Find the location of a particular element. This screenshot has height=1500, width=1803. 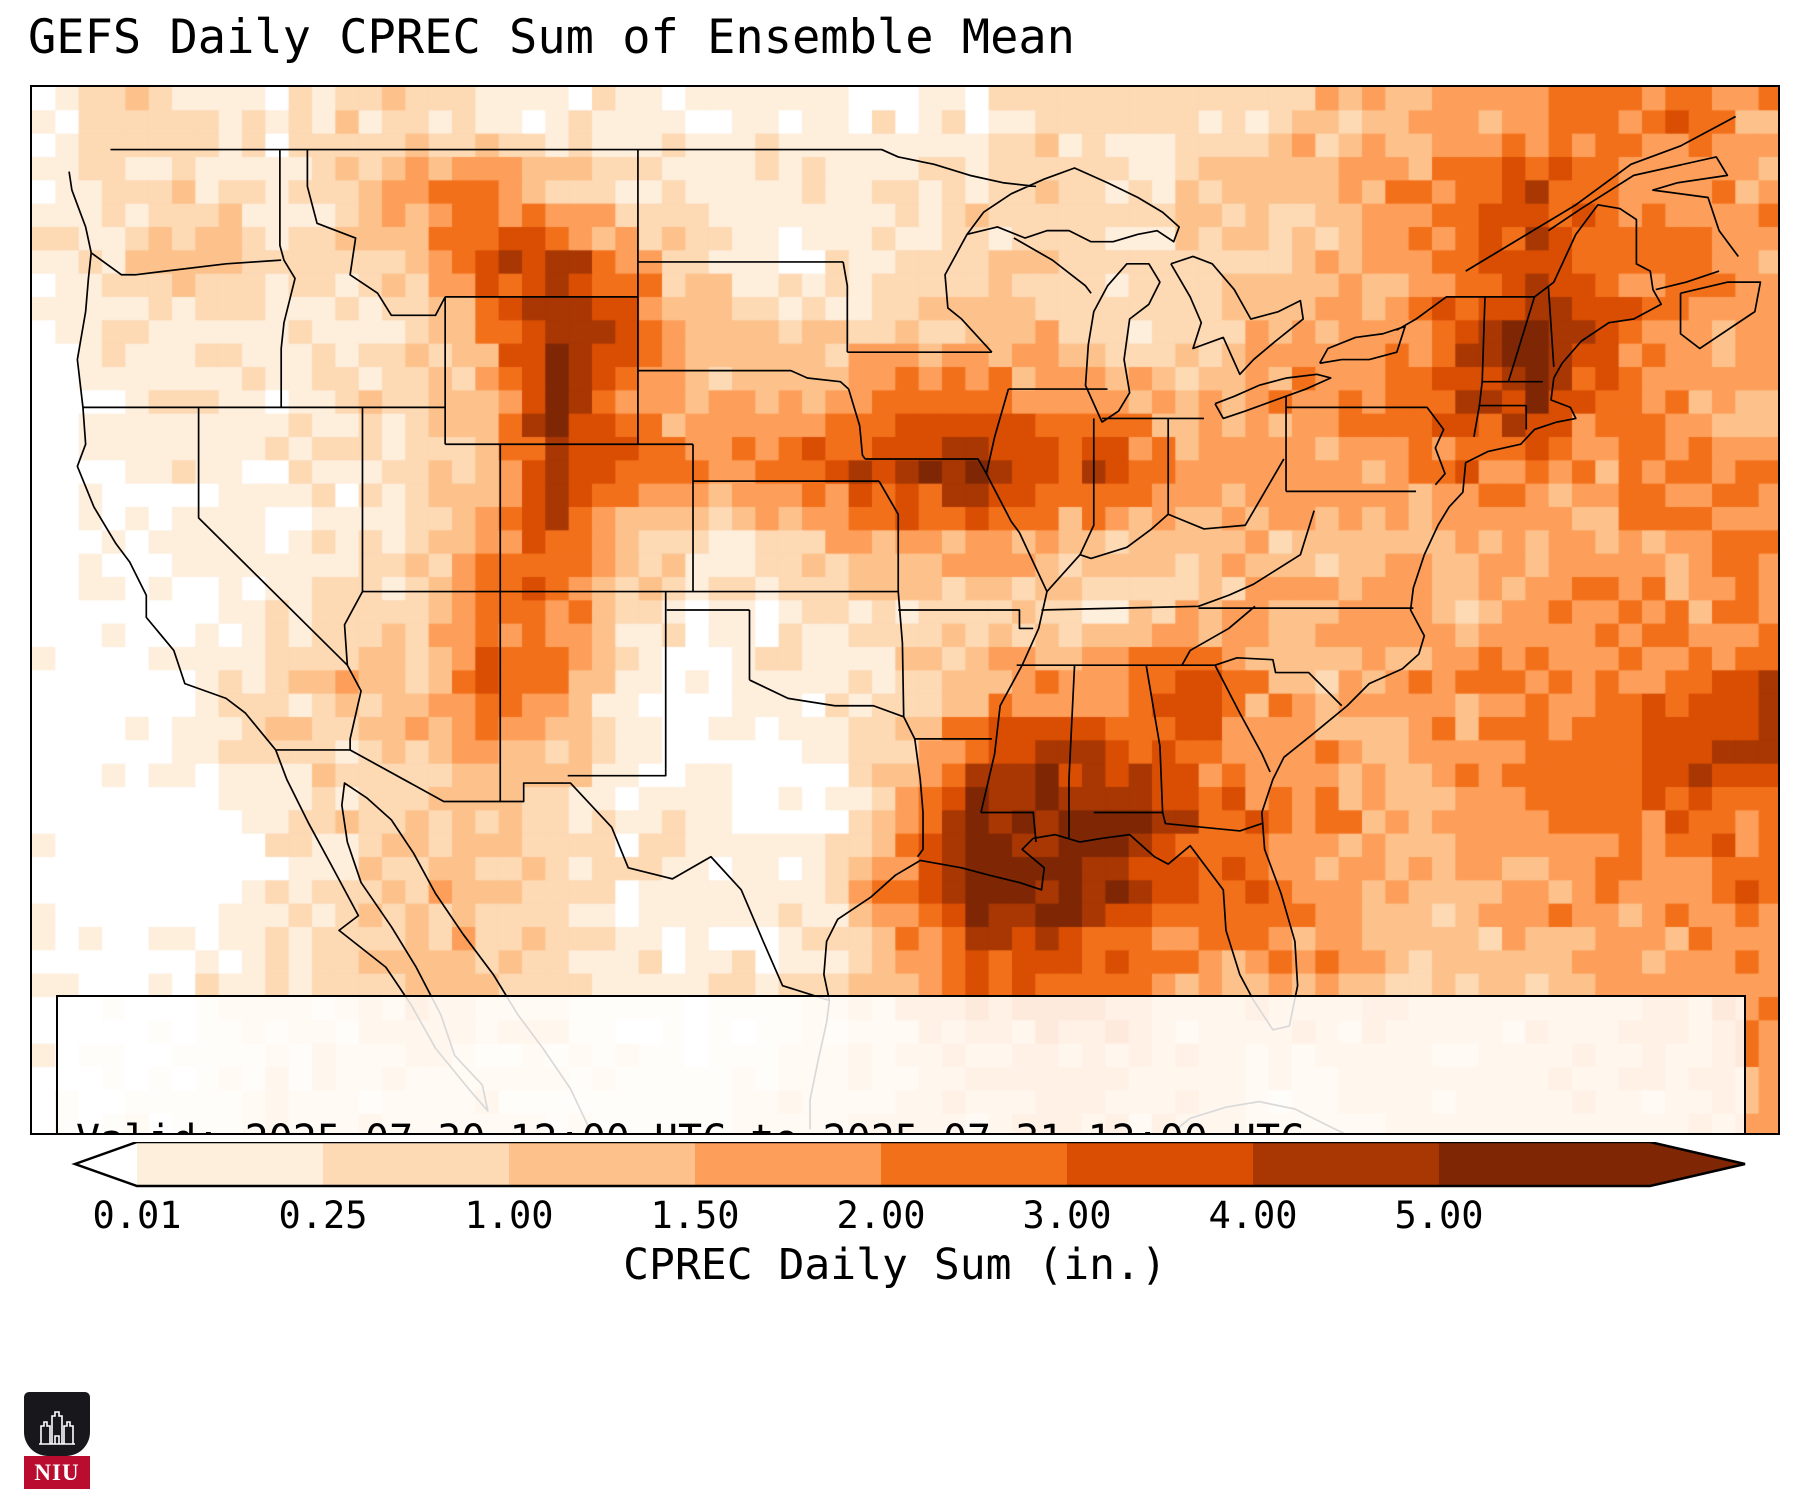

colorbar-tick-label: 5.00 is located at coordinates (1439, 1215).